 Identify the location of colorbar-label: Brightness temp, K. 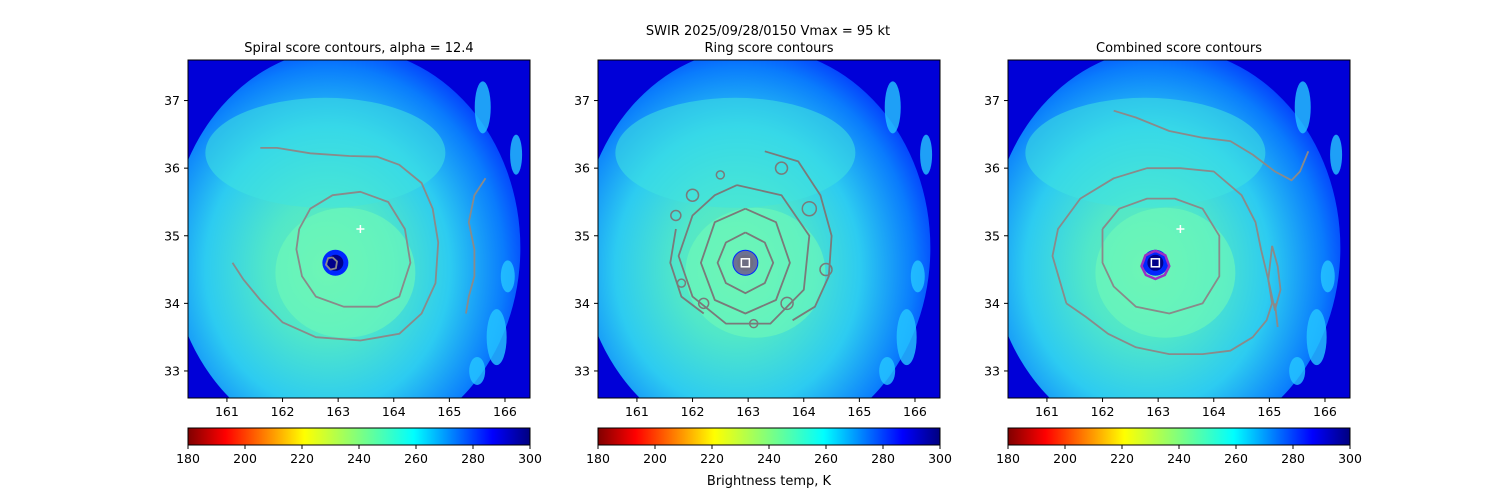
(769, 481).